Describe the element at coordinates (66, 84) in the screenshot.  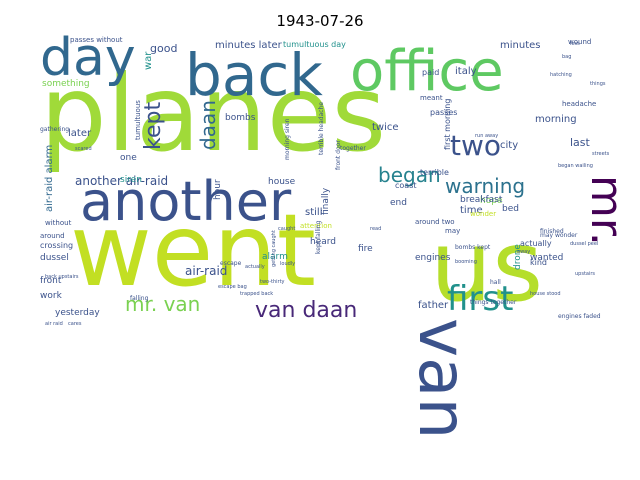
I see `cloud-word: something` at that location.